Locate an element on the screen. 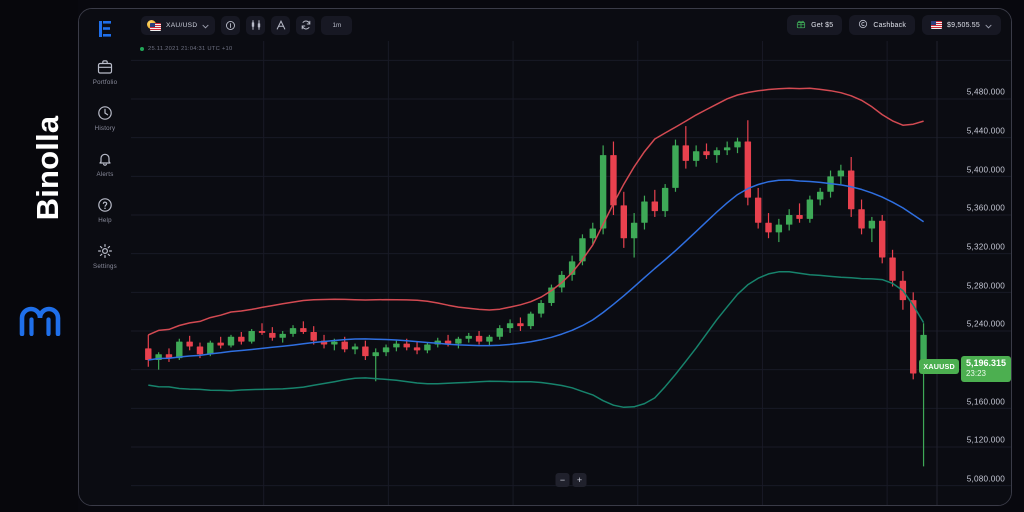  balance-selector: $9,505.55 is located at coordinates (961, 25).